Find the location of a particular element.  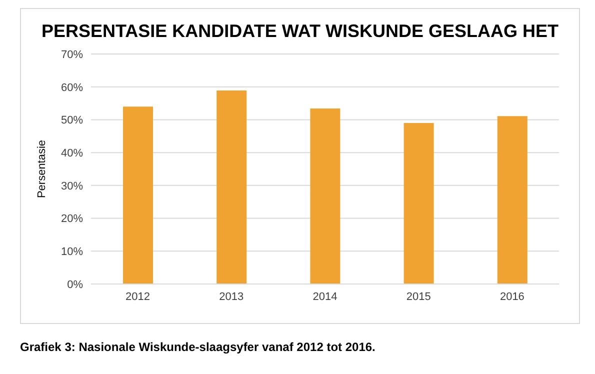

x-tick-label: 2016 is located at coordinates (512, 296).